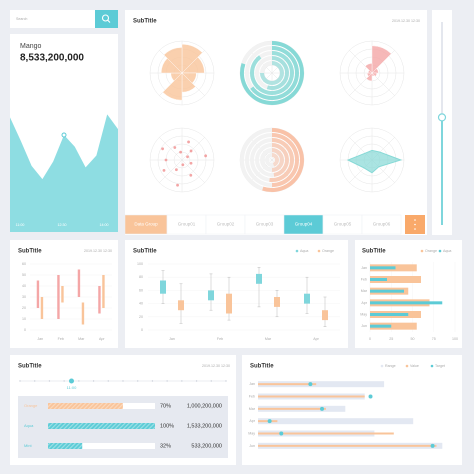 This screenshot has height=474, width=474. Describe the element at coordinates (252, 421) in the screenshot. I see `y-tick-label: Apr` at that location.